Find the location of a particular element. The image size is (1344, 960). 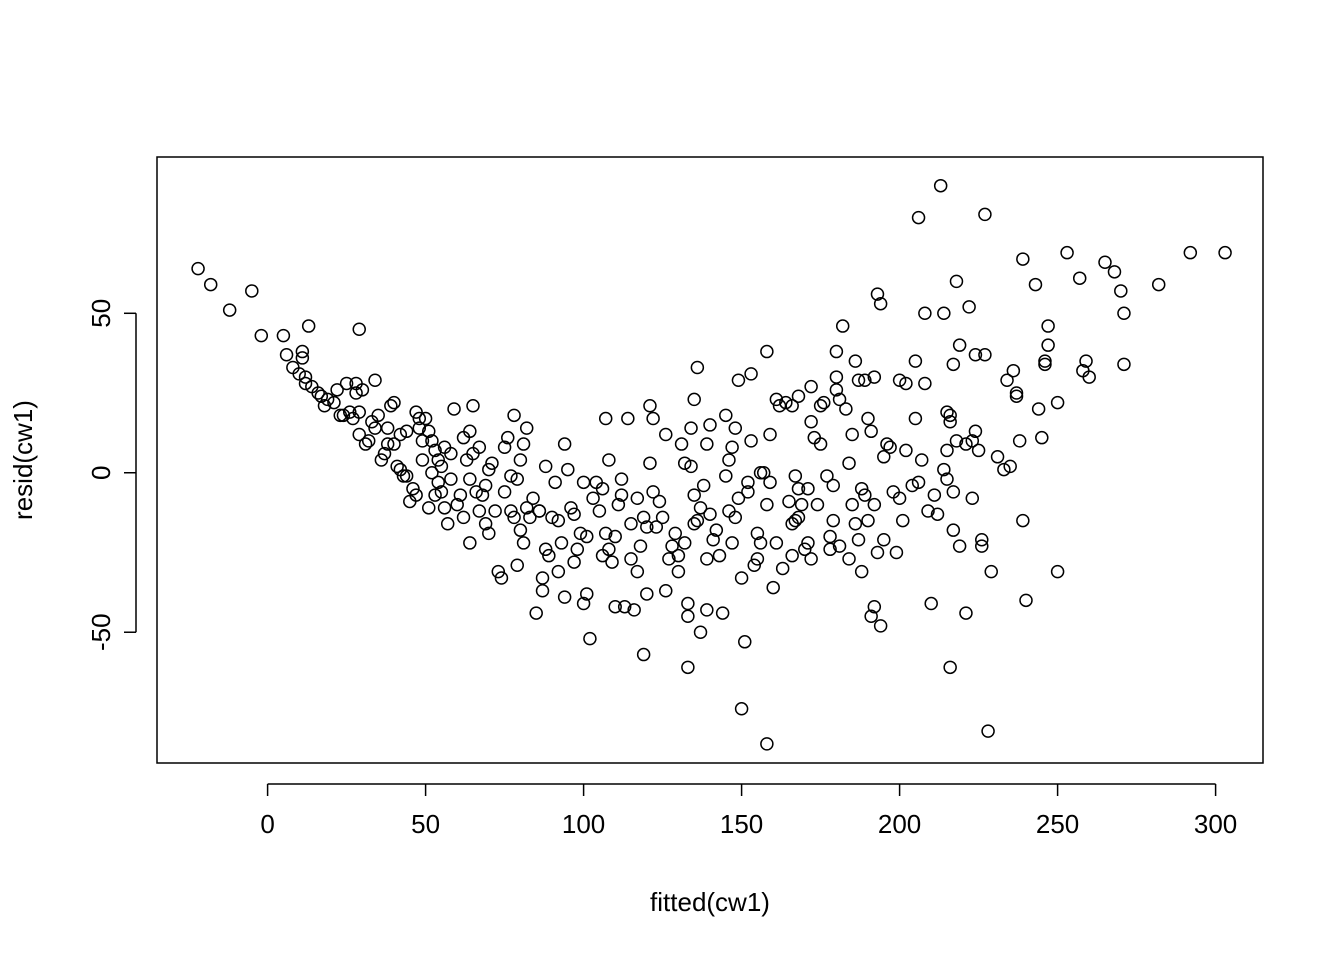

x-axis: 0 50 100 150 200 250 300 is located at coordinates (748, 811).